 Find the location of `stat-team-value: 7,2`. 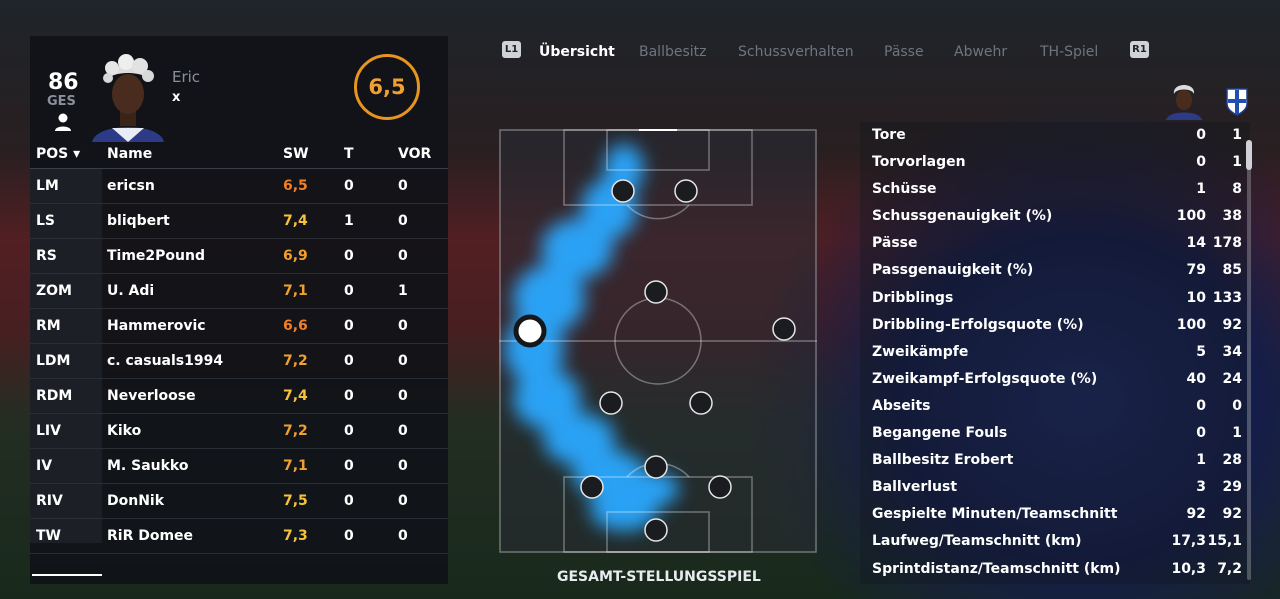

stat-team-value: 7,2 is located at coordinates (1229, 568).